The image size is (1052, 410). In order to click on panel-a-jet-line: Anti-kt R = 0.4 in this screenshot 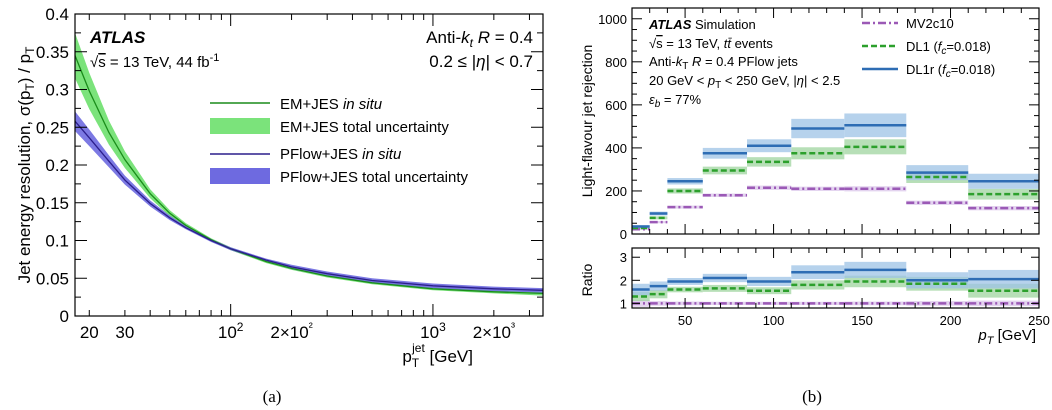, I will do `click(479, 39)`.